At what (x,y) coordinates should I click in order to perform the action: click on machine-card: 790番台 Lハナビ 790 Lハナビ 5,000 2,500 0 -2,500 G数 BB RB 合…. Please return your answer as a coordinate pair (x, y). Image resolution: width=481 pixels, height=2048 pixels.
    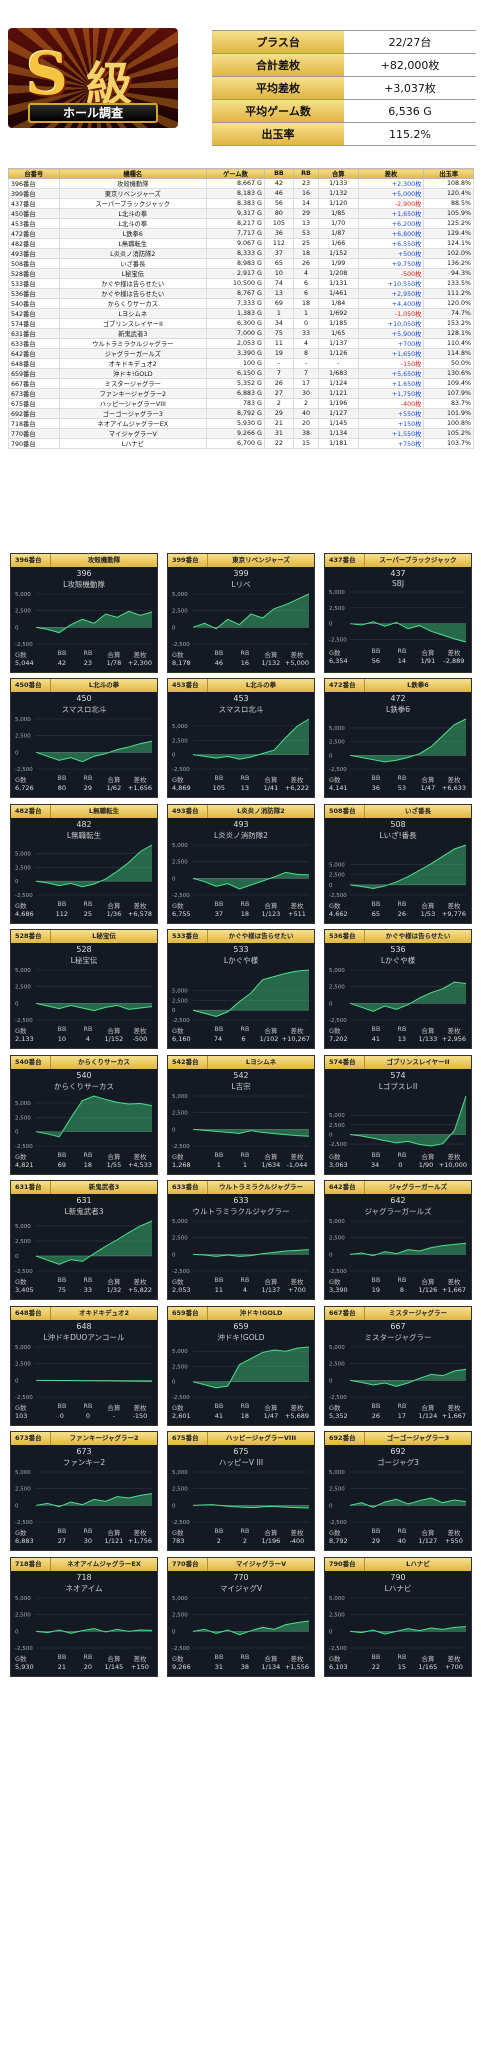
    Looking at the image, I should click on (398, 1617).